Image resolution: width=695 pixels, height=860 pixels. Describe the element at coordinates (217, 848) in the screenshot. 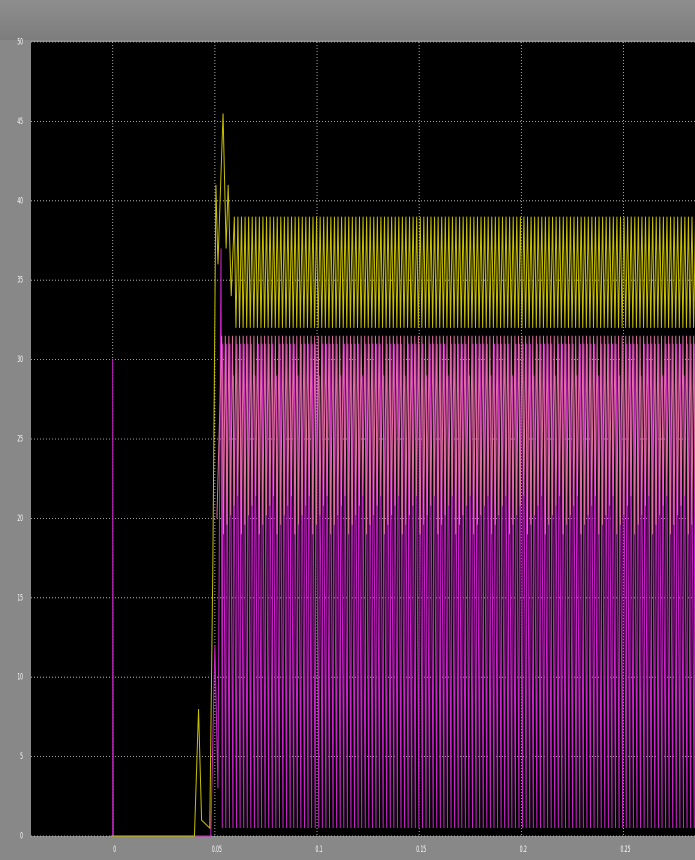

I see `x-tick-label-1: 0.05` at that location.